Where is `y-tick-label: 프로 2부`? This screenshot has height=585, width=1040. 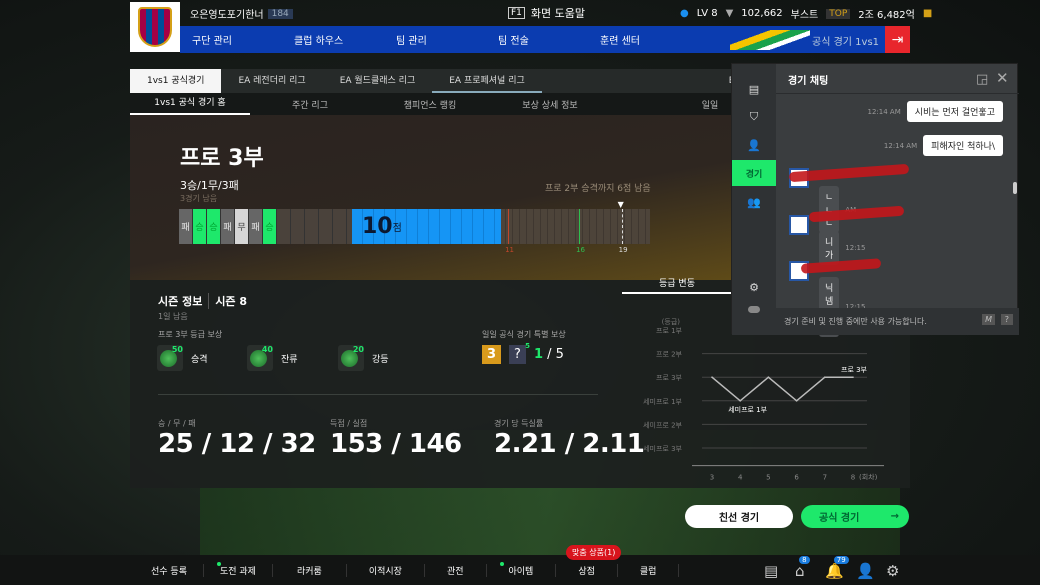 y-tick-label: 프로 2부 is located at coordinates (669, 355).